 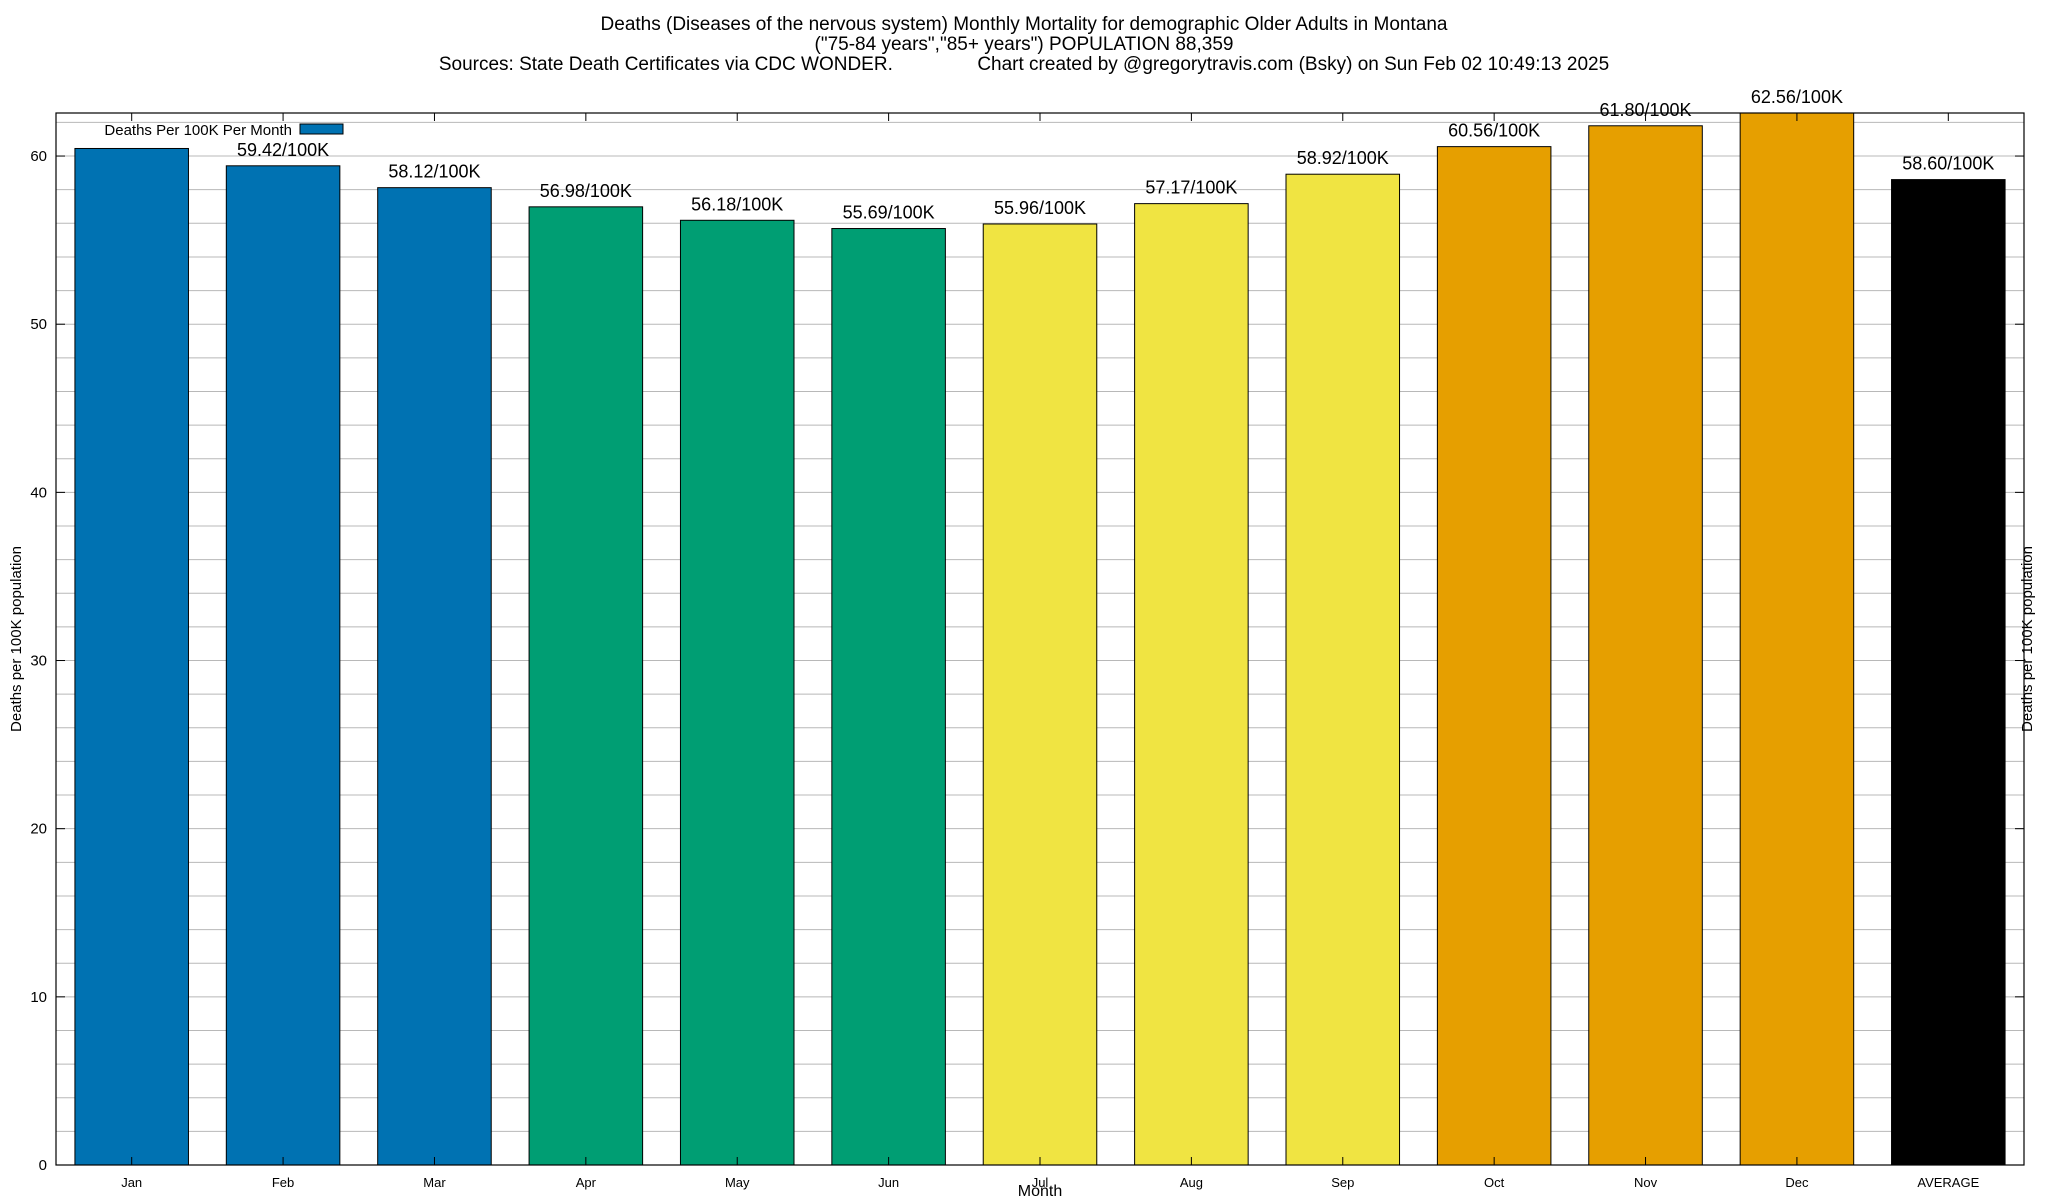 What do you see at coordinates (1494, 656) in the screenshot?
I see `bar-oct` at bounding box center [1494, 656].